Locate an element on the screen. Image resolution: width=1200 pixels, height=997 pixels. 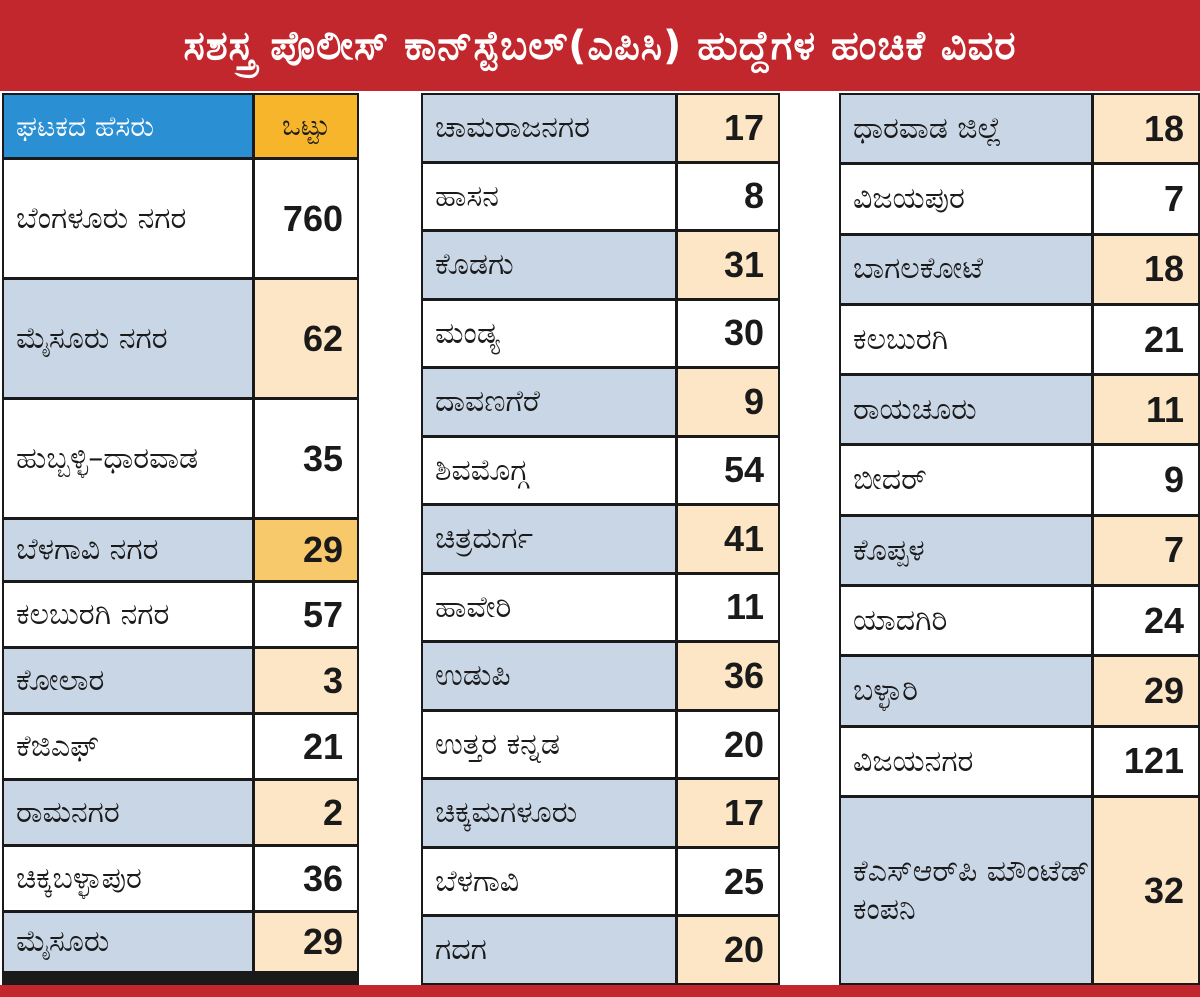
unit-name: ರಾಮನಗರ is located at coordinates (128, 812).